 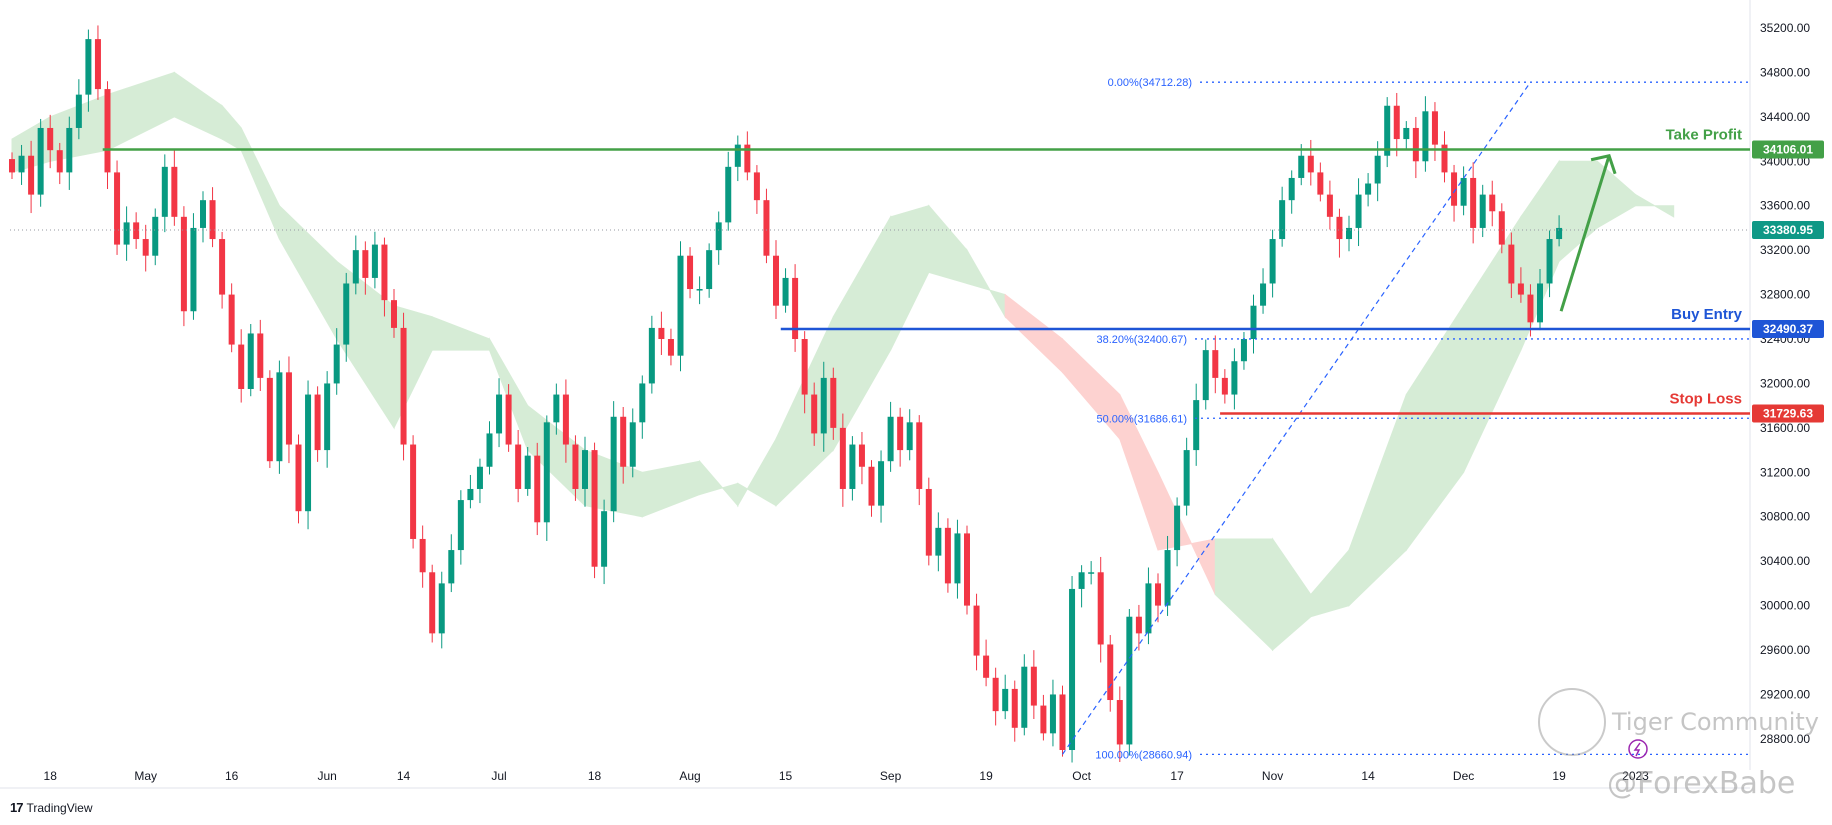 I want to click on buy-entry-tag-bg, so click(x=1788, y=328).